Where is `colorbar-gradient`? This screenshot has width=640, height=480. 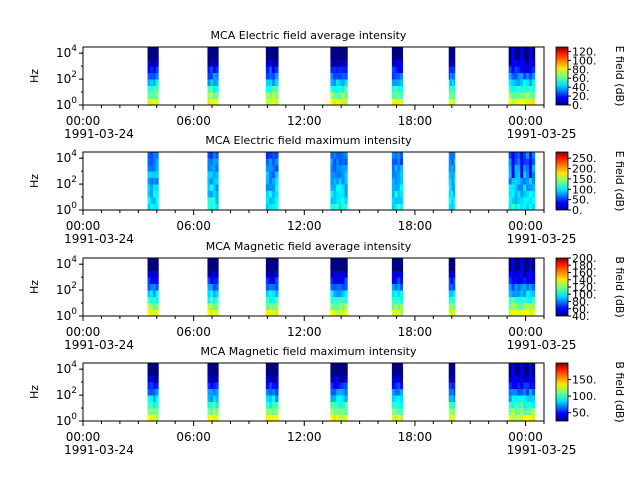 colorbar-gradient is located at coordinates (562, 392).